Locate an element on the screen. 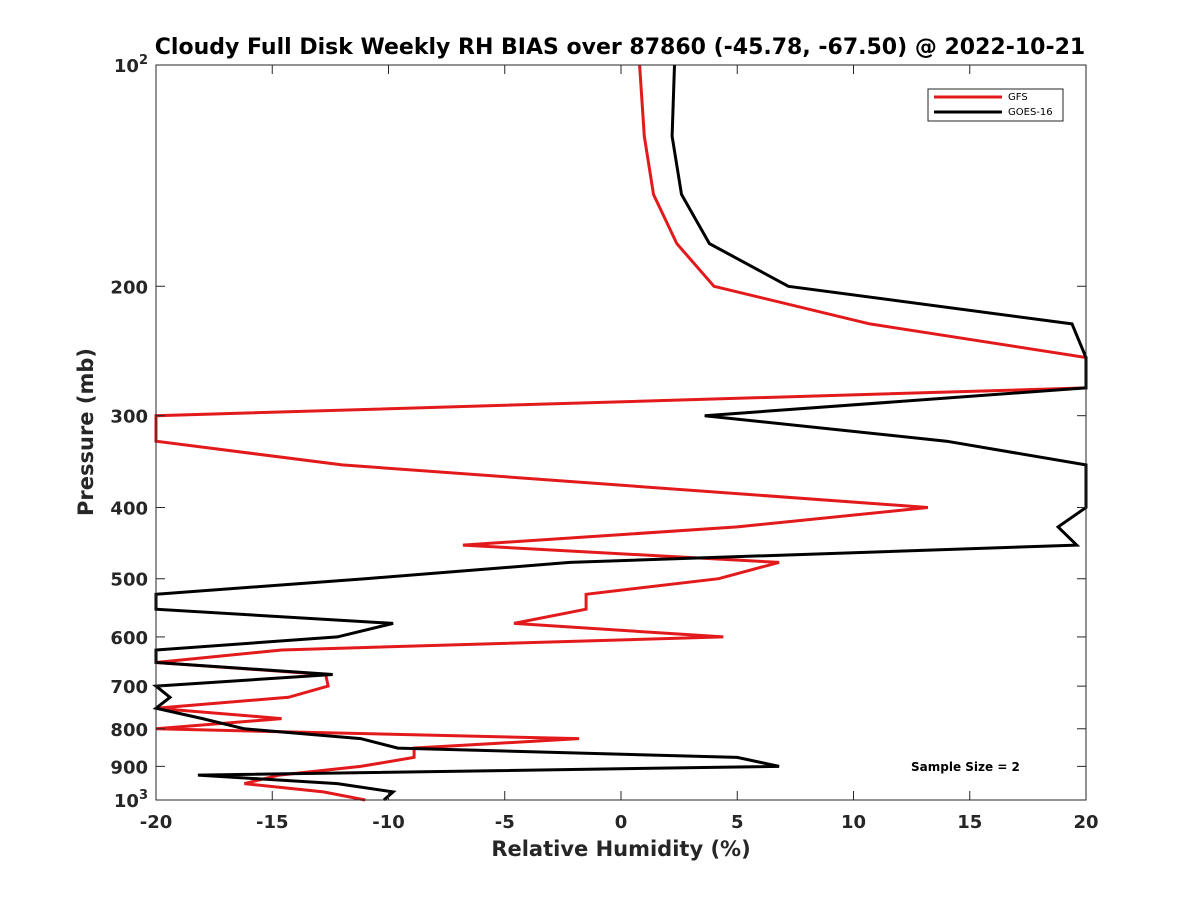 Image resolution: width=1200 pixels, height=900 pixels. y-tick-label: 10³ is located at coordinates (131, 800).